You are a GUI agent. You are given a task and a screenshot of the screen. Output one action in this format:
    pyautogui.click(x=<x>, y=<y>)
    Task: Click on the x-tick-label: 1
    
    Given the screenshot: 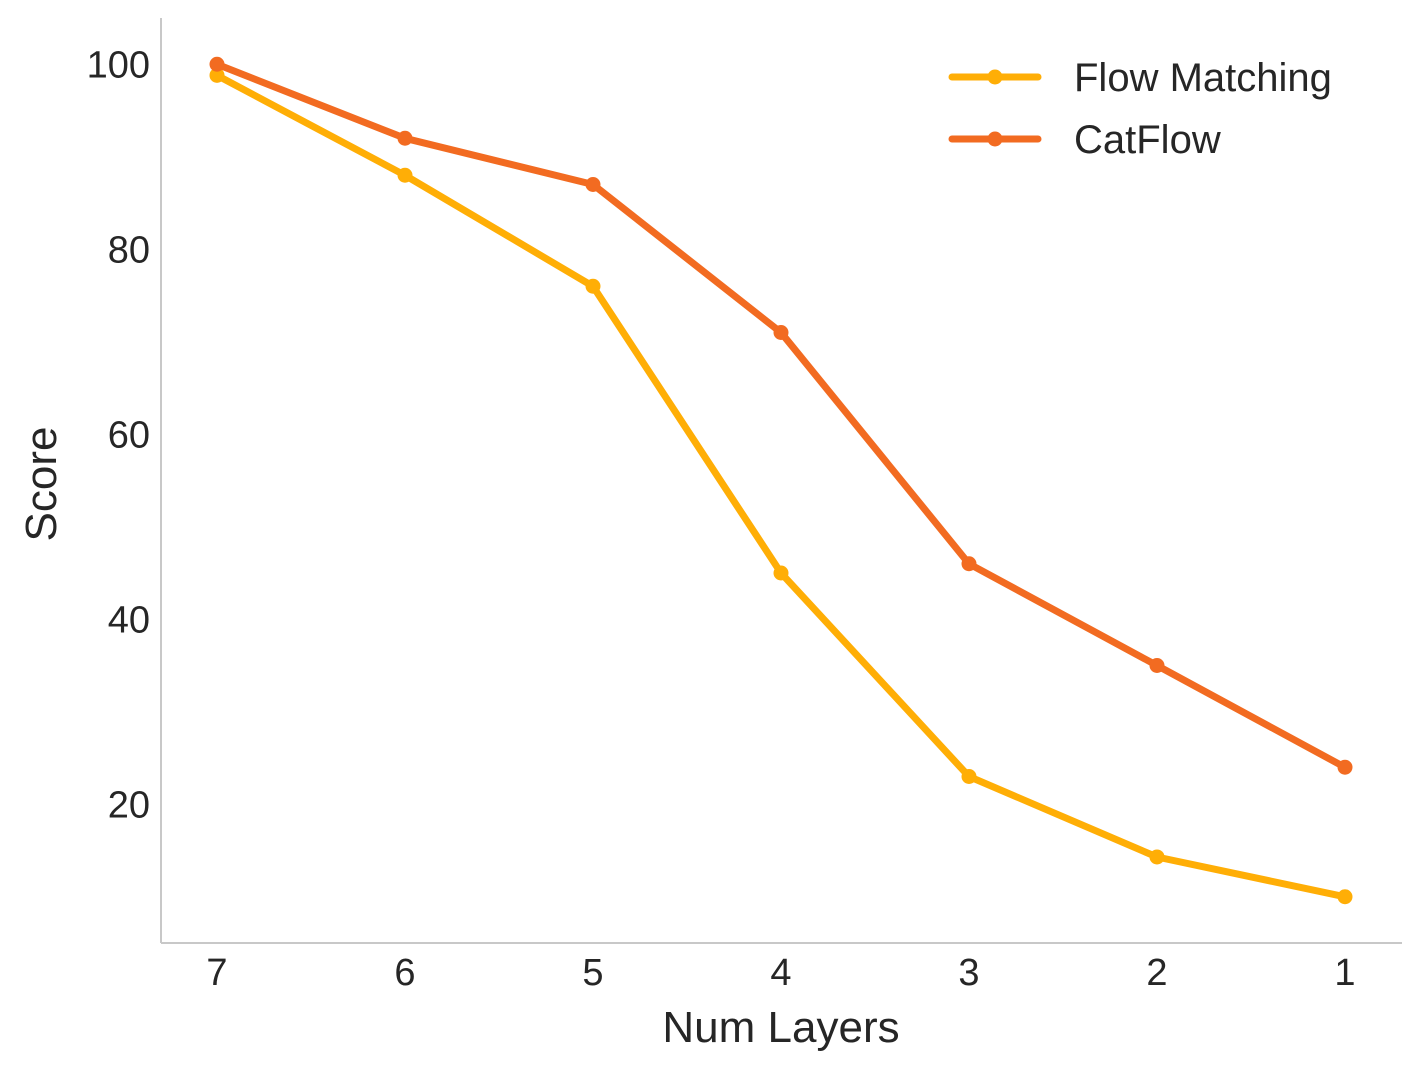 What is the action you would take?
    pyautogui.click(x=1344, y=973)
    